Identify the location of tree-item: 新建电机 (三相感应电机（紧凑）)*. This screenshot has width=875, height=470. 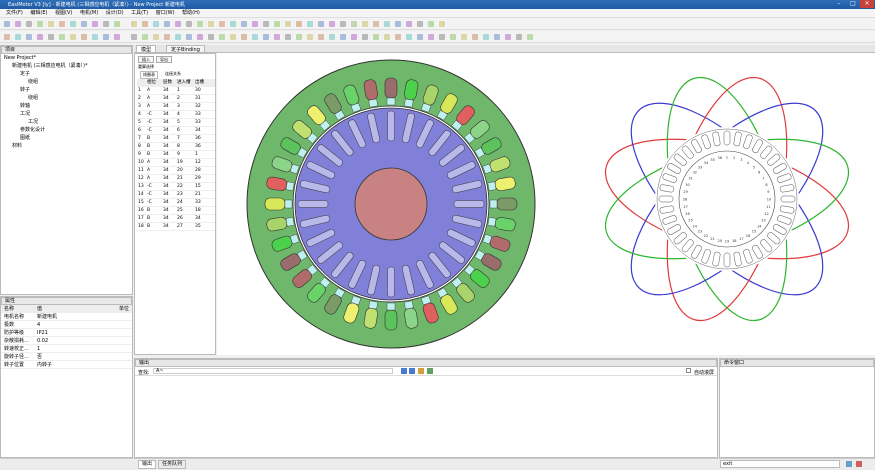
(50, 66).